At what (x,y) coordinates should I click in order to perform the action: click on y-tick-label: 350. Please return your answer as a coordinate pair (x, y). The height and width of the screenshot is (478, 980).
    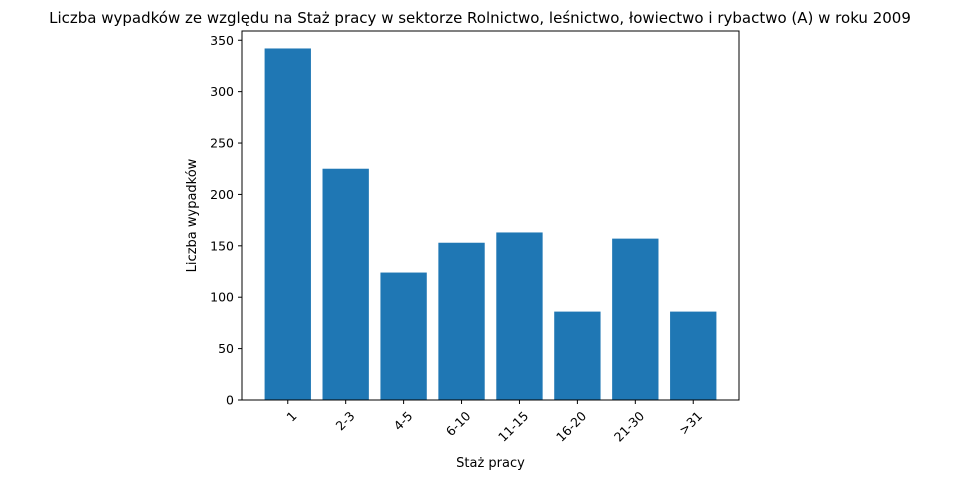
    Looking at the image, I should click on (222, 40).